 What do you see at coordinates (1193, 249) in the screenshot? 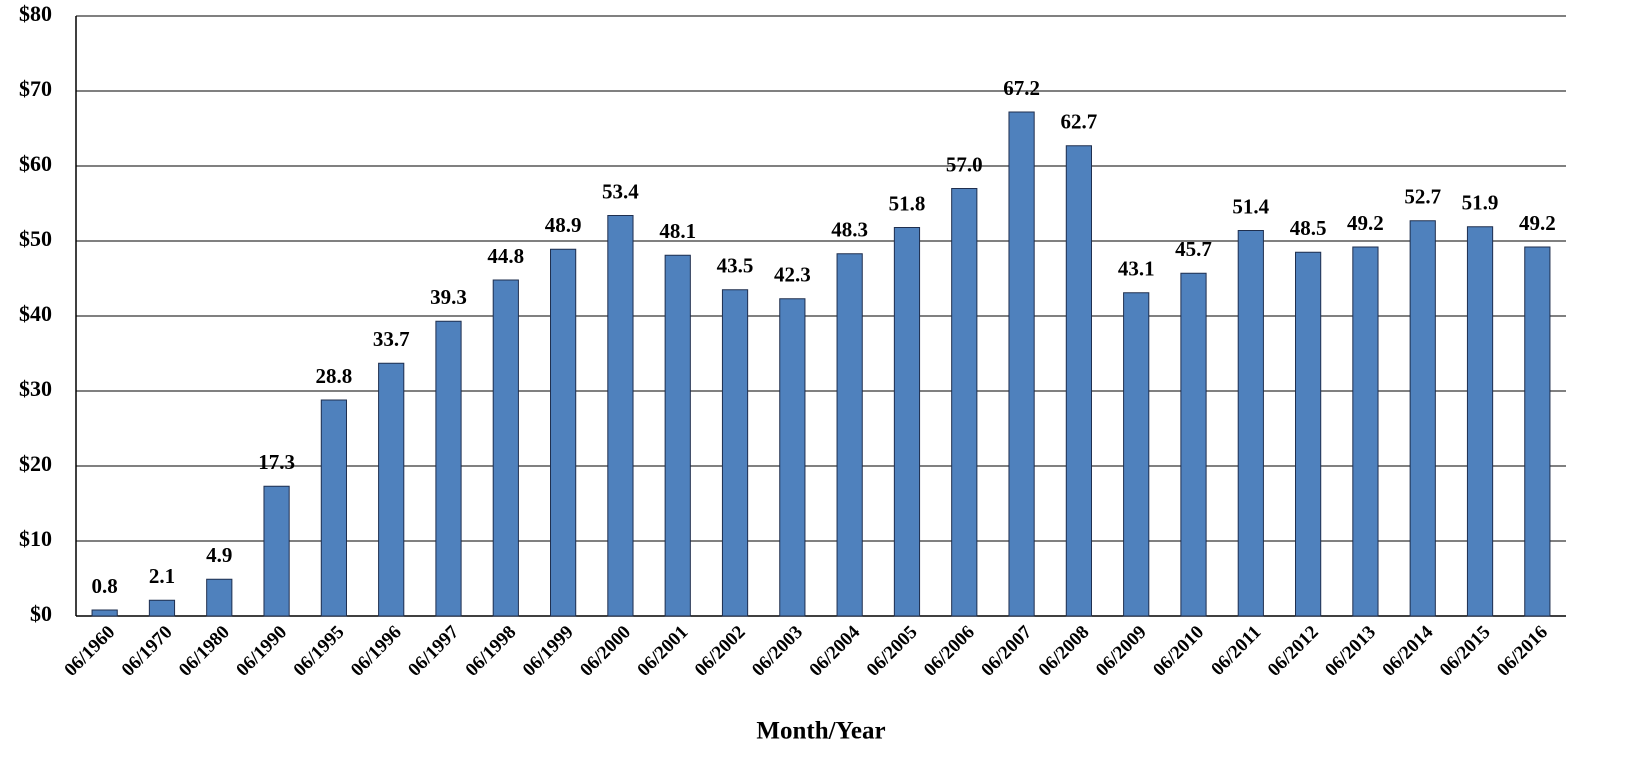
I see `value-label: 45.7` at bounding box center [1193, 249].